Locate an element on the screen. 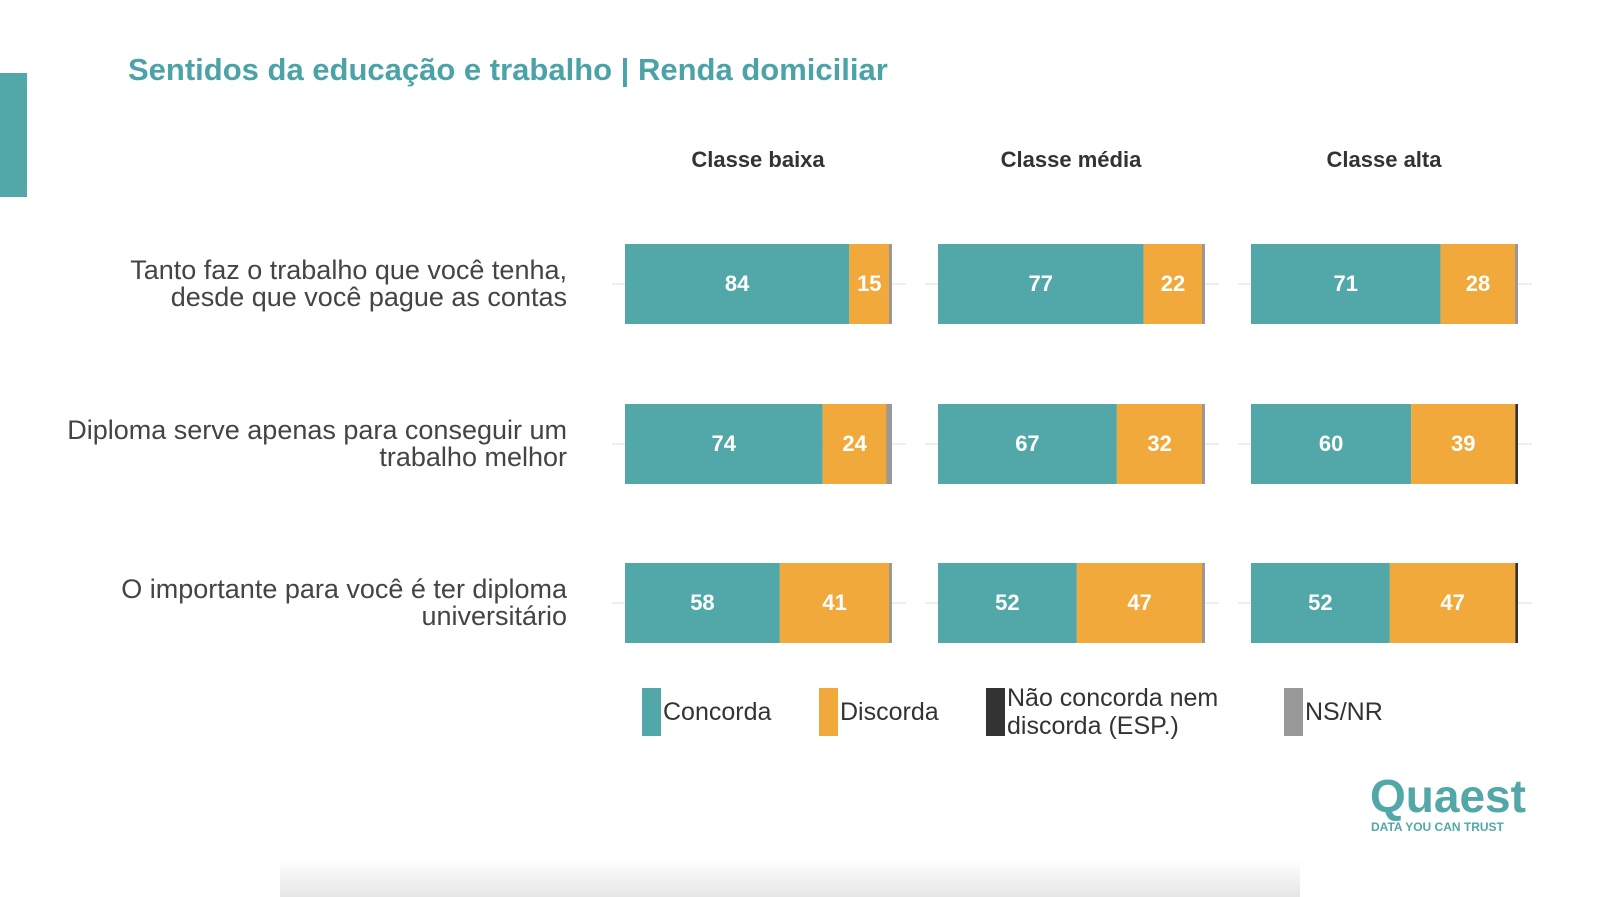 This screenshot has height=897, width=1600. value-label: 77 is located at coordinates (1041, 283).